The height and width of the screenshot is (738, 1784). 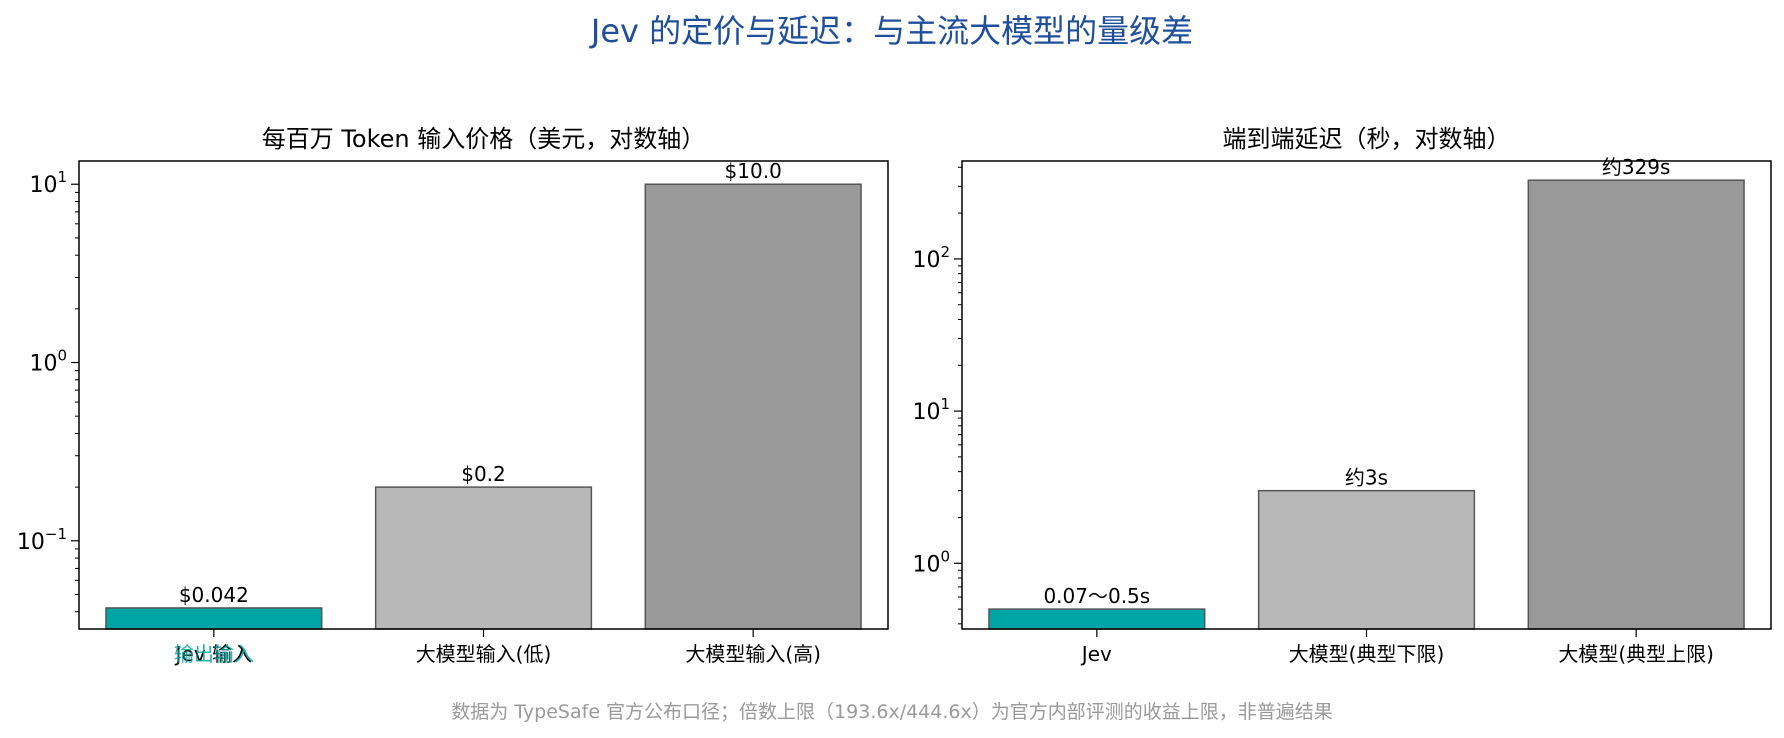 What do you see at coordinates (1367, 654) in the screenshot?
I see `x-tick-label-2: 大模型(典型下限)` at bounding box center [1367, 654].